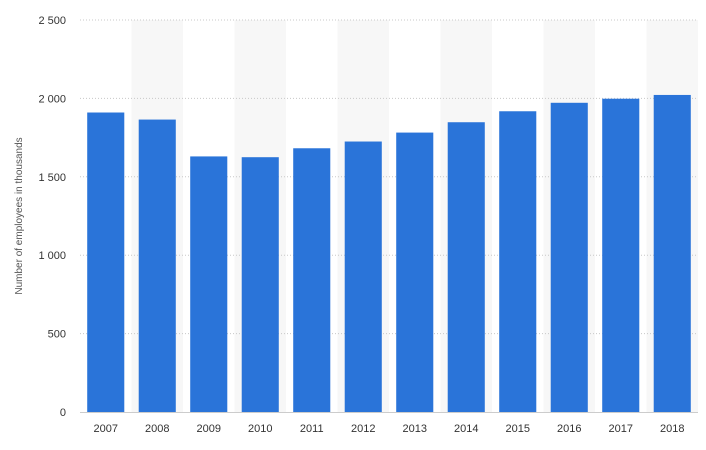  I want to click on bar-2016, so click(569, 257).